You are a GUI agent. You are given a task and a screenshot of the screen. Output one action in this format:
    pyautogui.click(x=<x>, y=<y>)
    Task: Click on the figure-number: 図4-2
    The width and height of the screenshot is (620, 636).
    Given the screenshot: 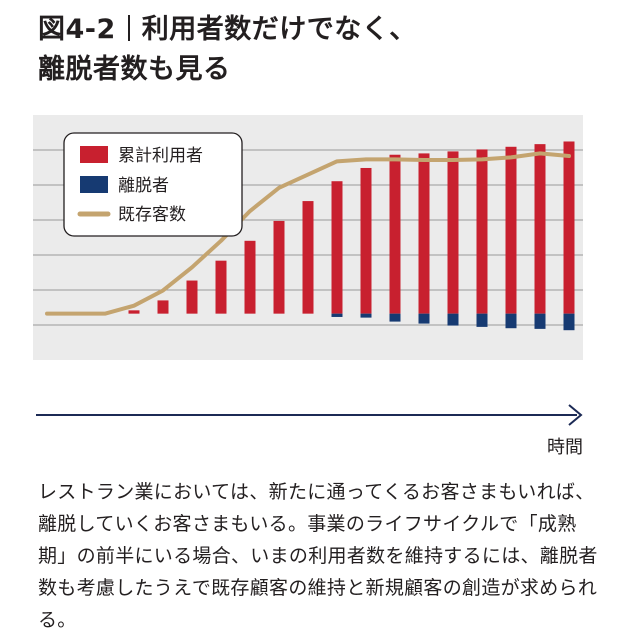 What is the action you would take?
    pyautogui.click(x=77, y=29)
    